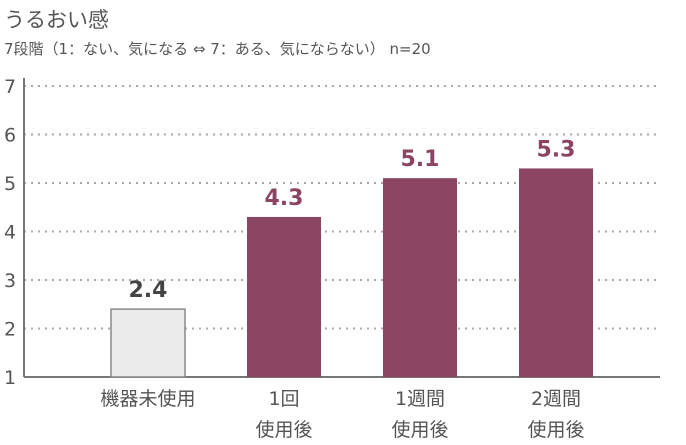 This screenshot has width=686, height=445. I want to click on x-tick-label: 1回, so click(283, 399).